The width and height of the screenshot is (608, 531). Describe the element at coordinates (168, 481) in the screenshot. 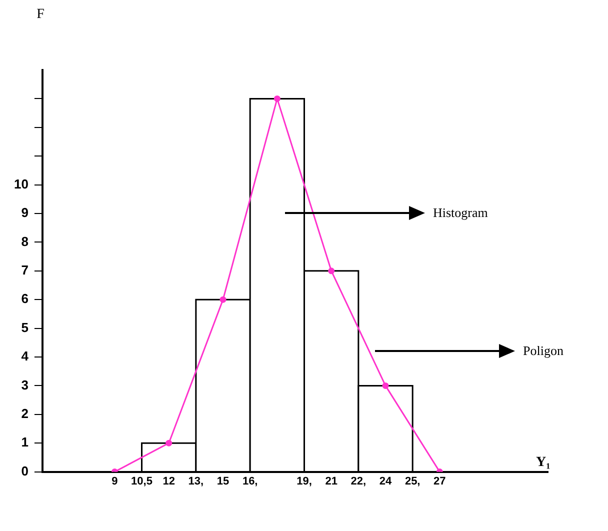

I see `x-tick-label: 12` at that location.